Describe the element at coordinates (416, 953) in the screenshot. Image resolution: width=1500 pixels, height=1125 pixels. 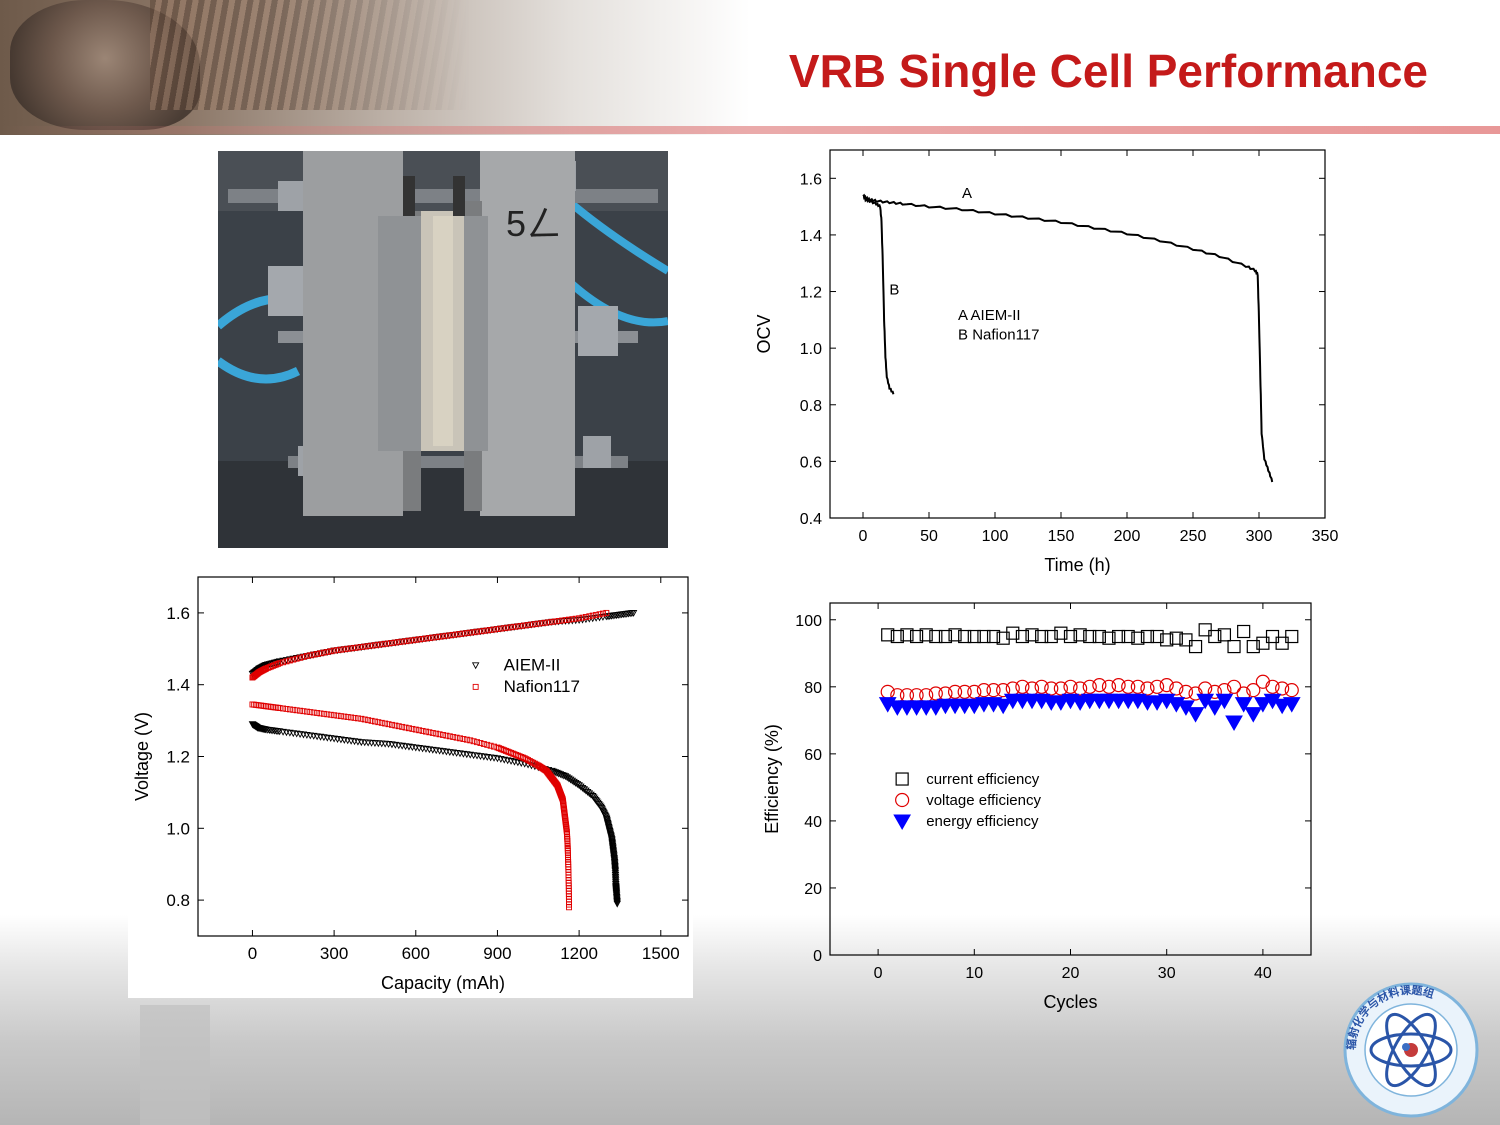
I see `x-tick-label: 600` at that location.